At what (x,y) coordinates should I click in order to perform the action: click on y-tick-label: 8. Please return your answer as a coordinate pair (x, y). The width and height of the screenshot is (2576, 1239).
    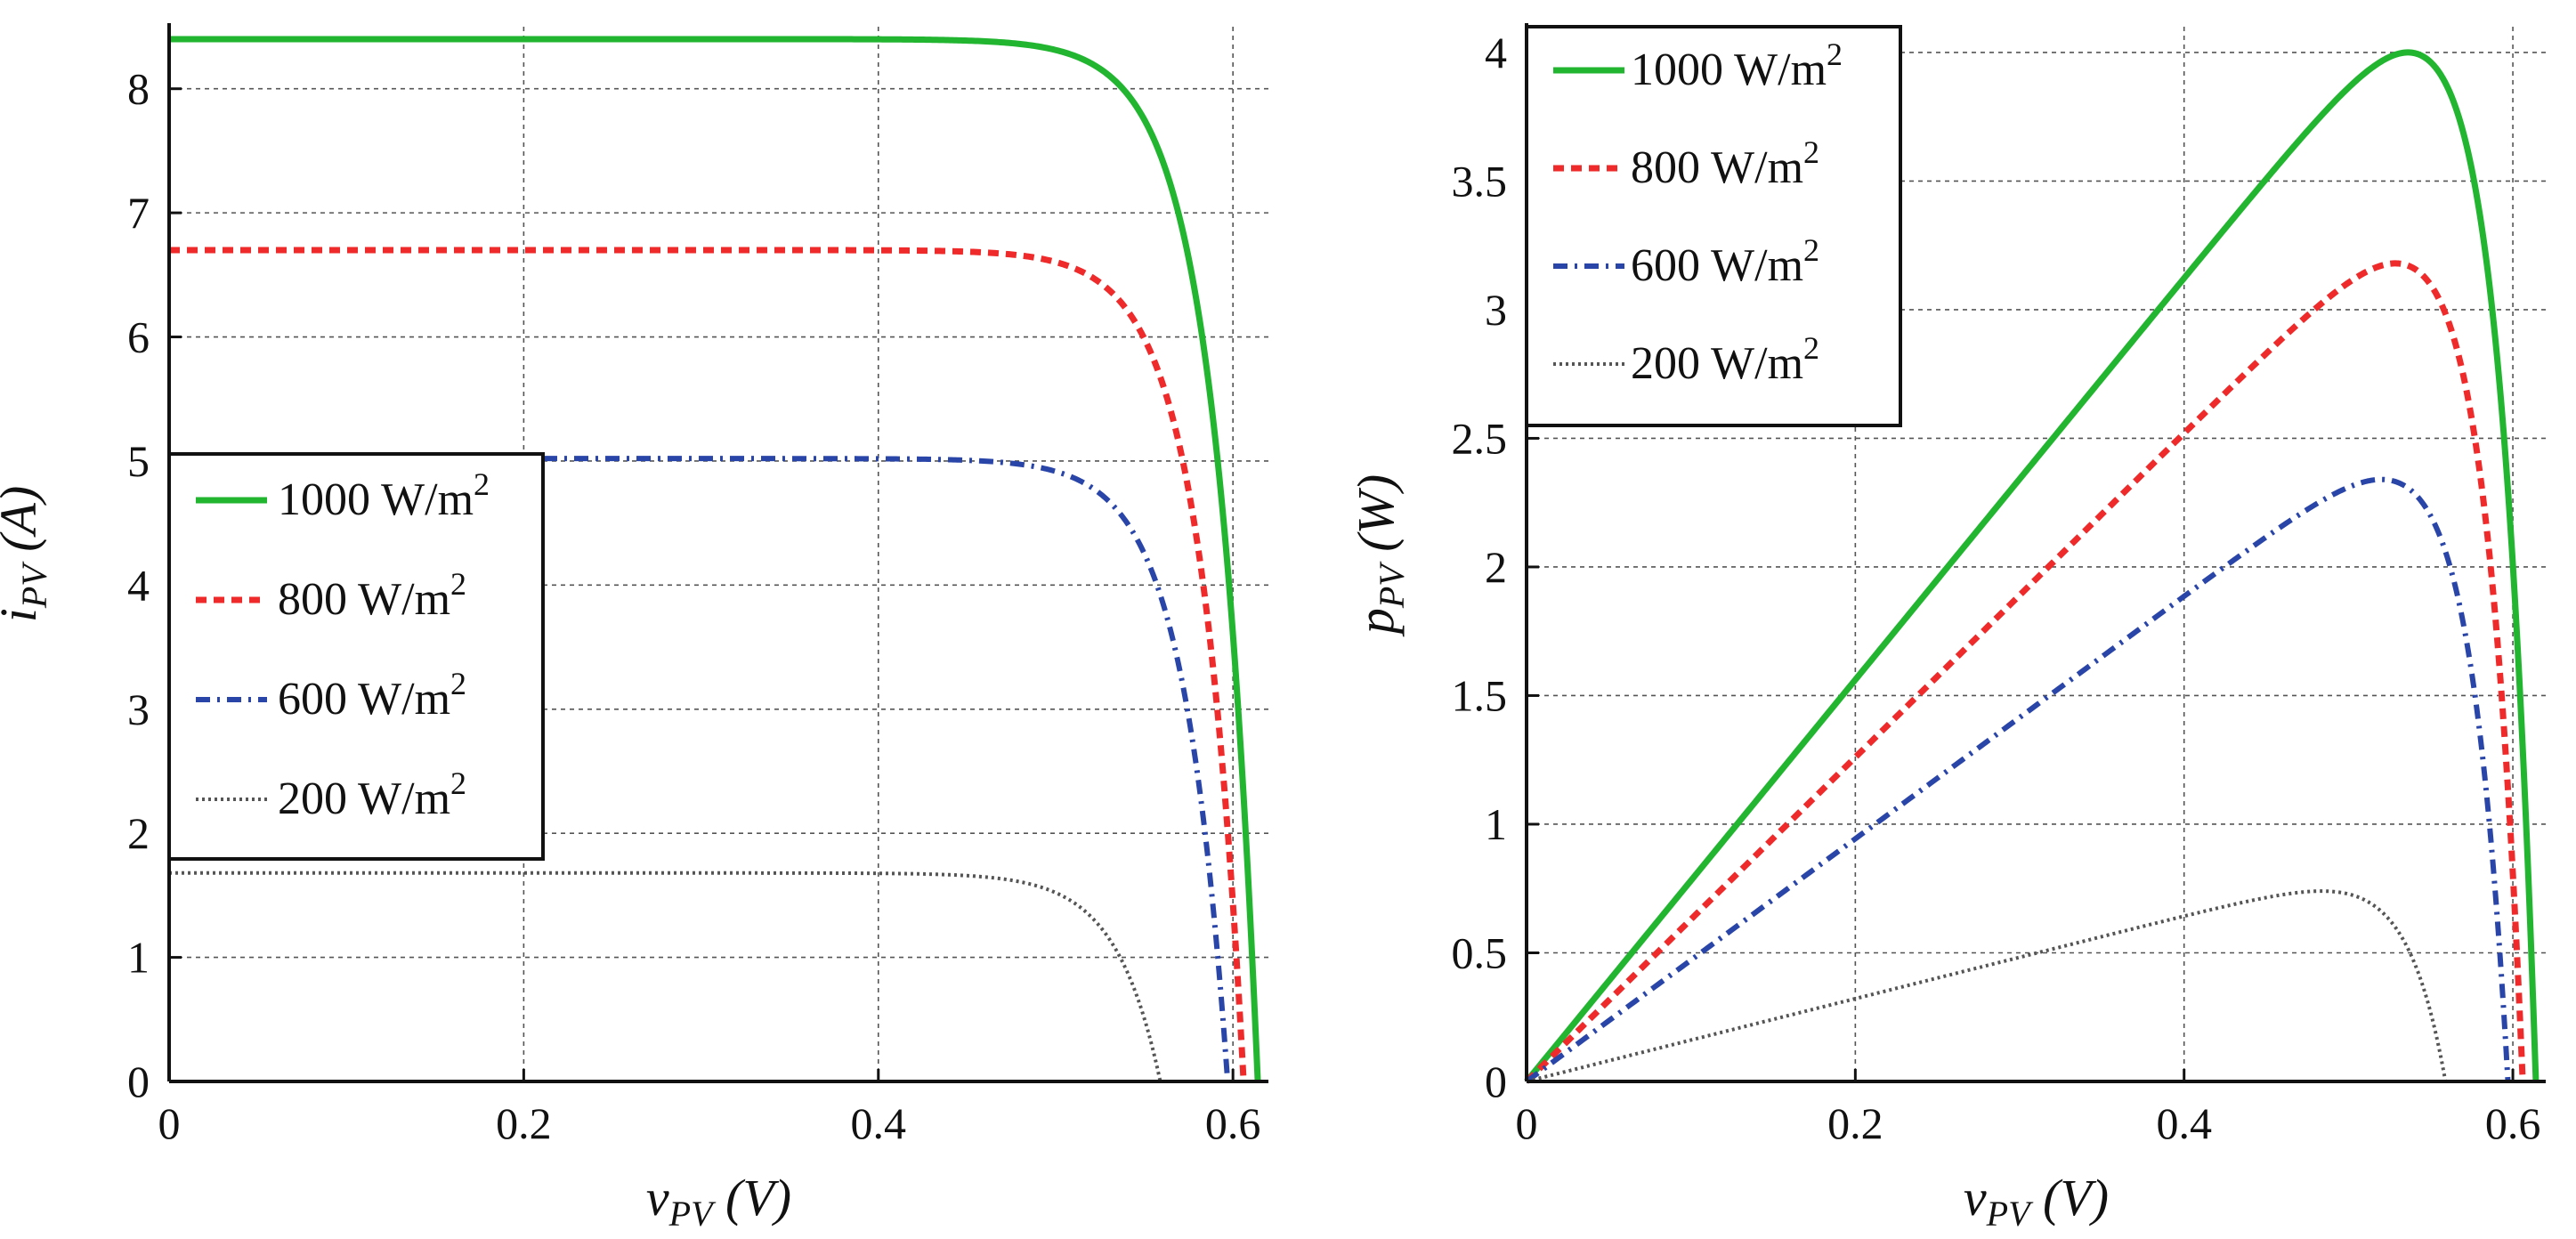
    Looking at the image, I should click on (138, 89).